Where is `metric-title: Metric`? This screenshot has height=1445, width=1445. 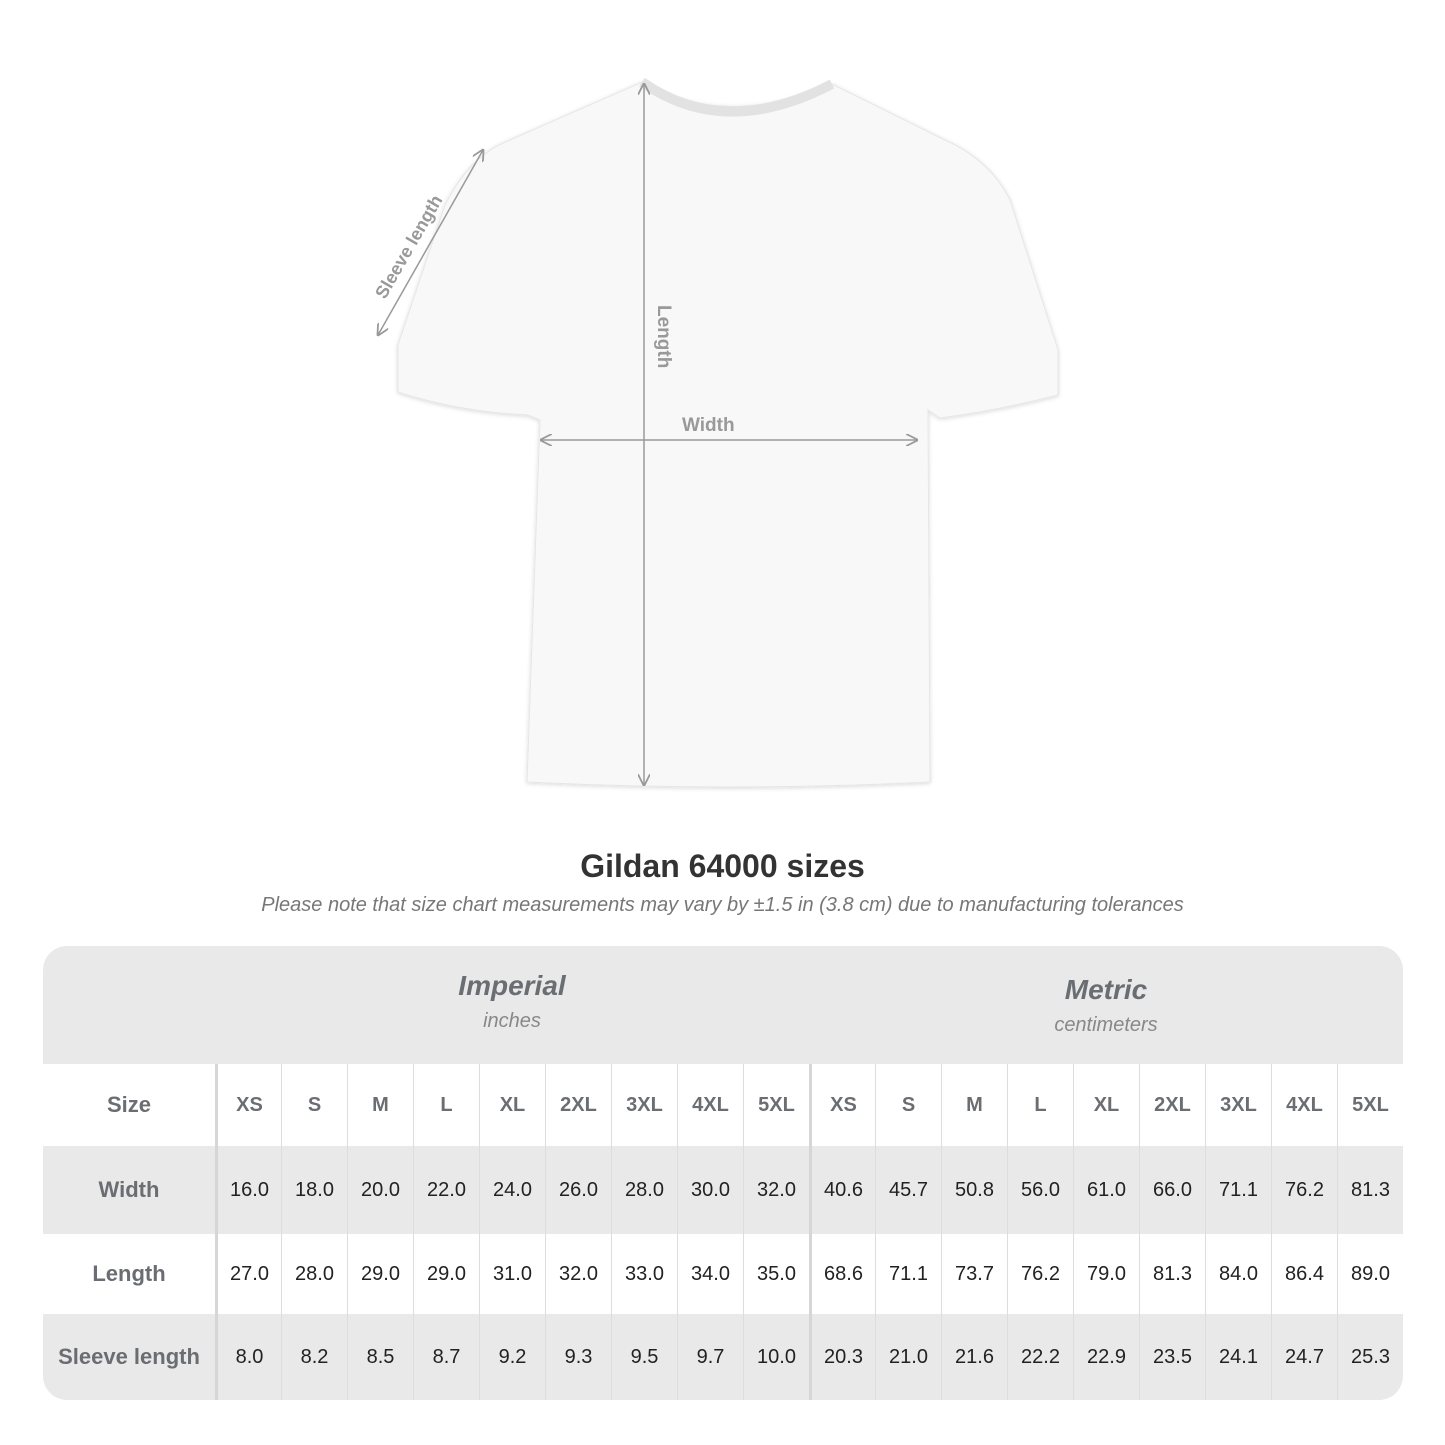
metric-title: Metric is located at coordinates (1106, 989).